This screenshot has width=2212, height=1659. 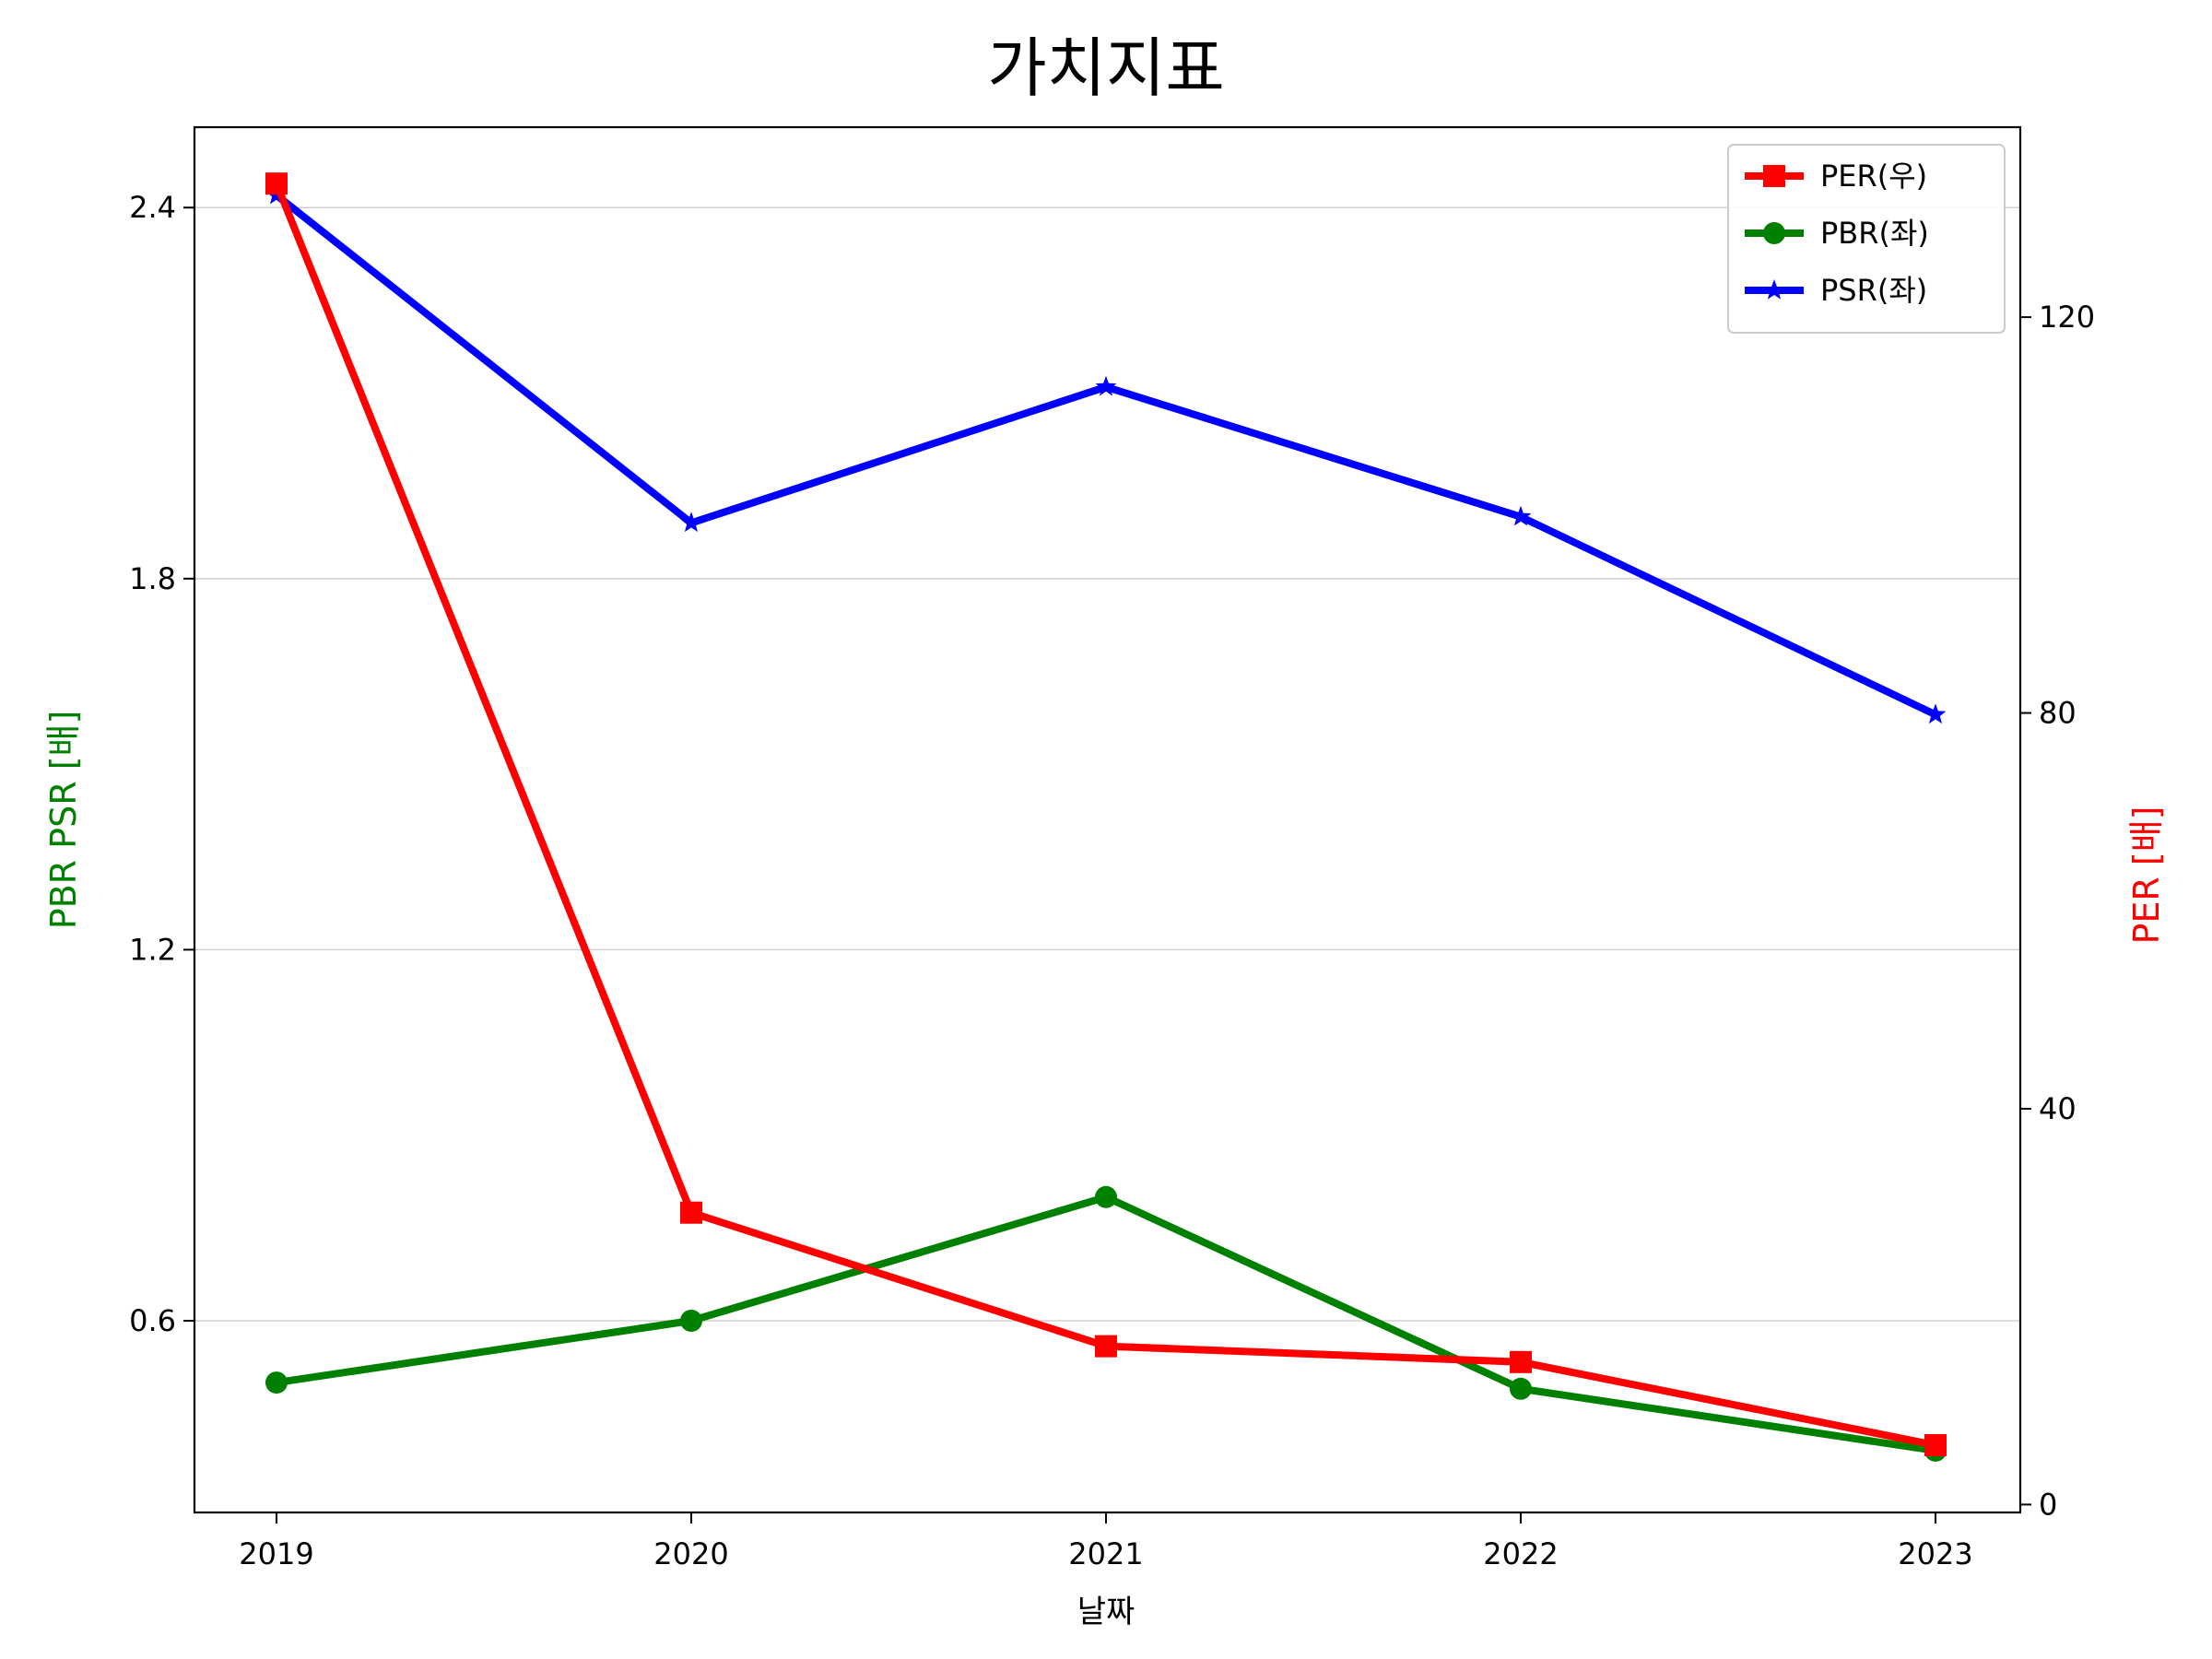 I want to click on x-tick-label: 2019, so click(x=276, y=1553).